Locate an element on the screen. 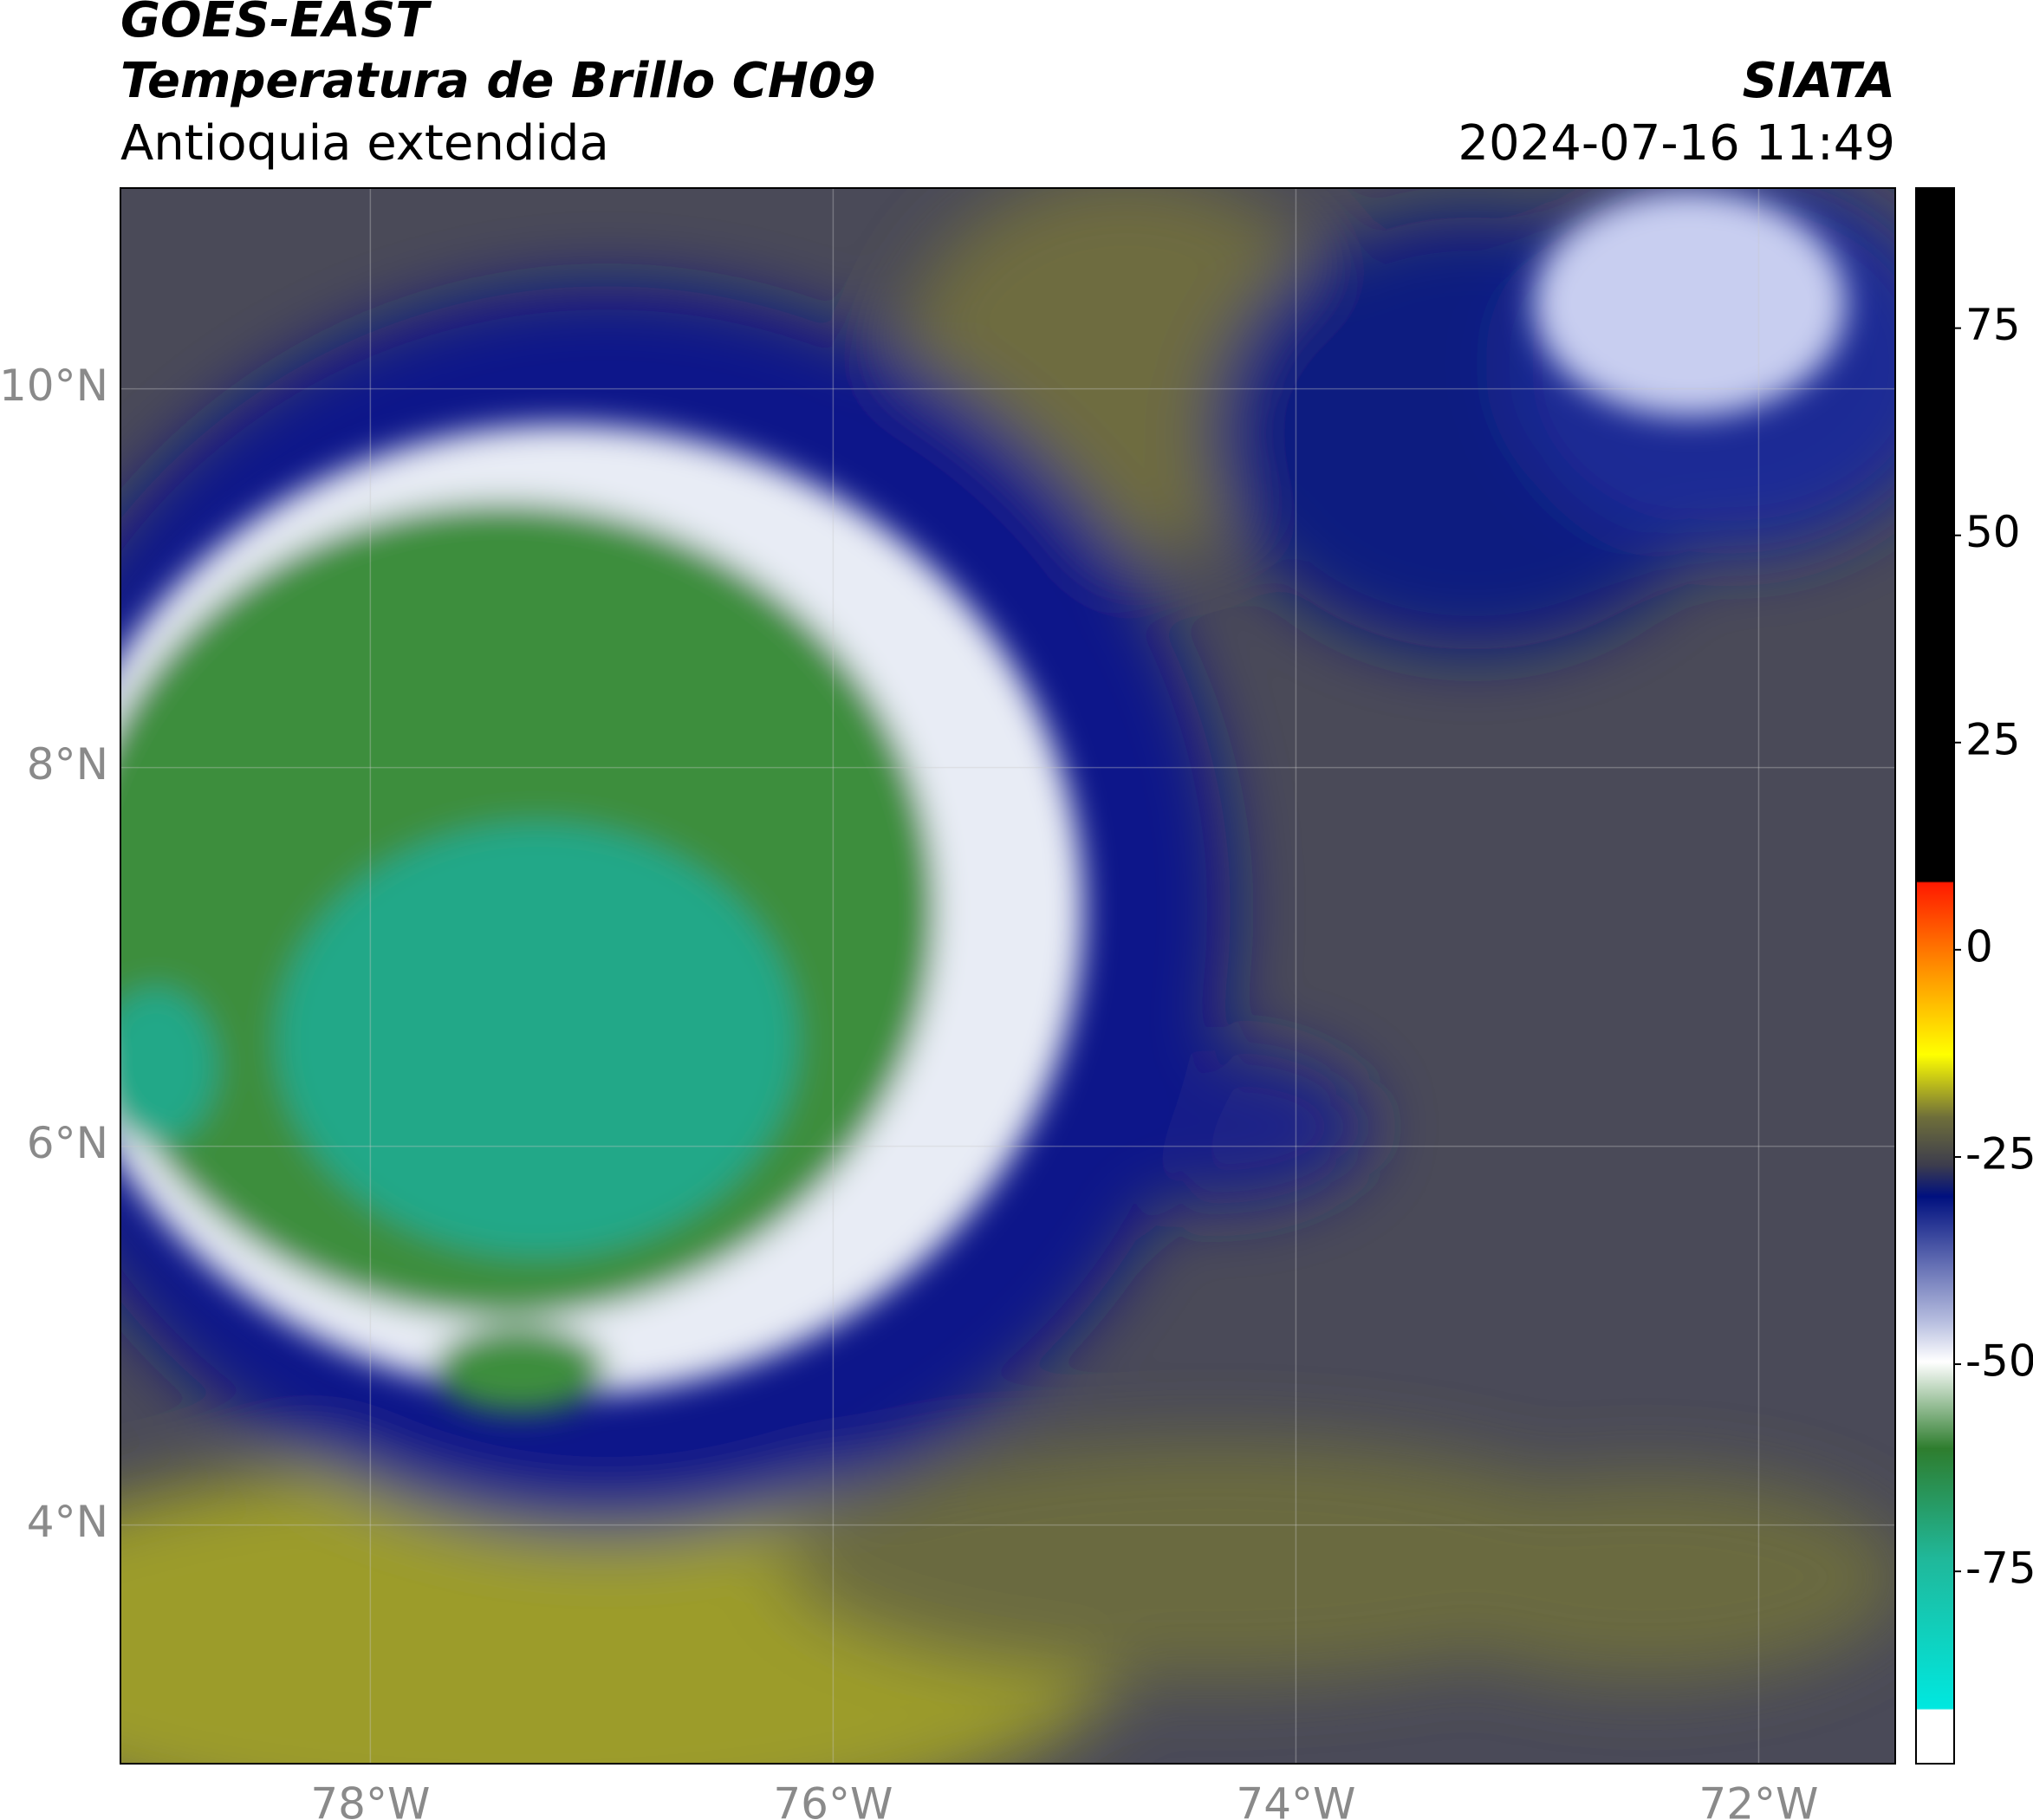  datetime: 2024-07-16 11:49 is located at coordinates (1676, 143).